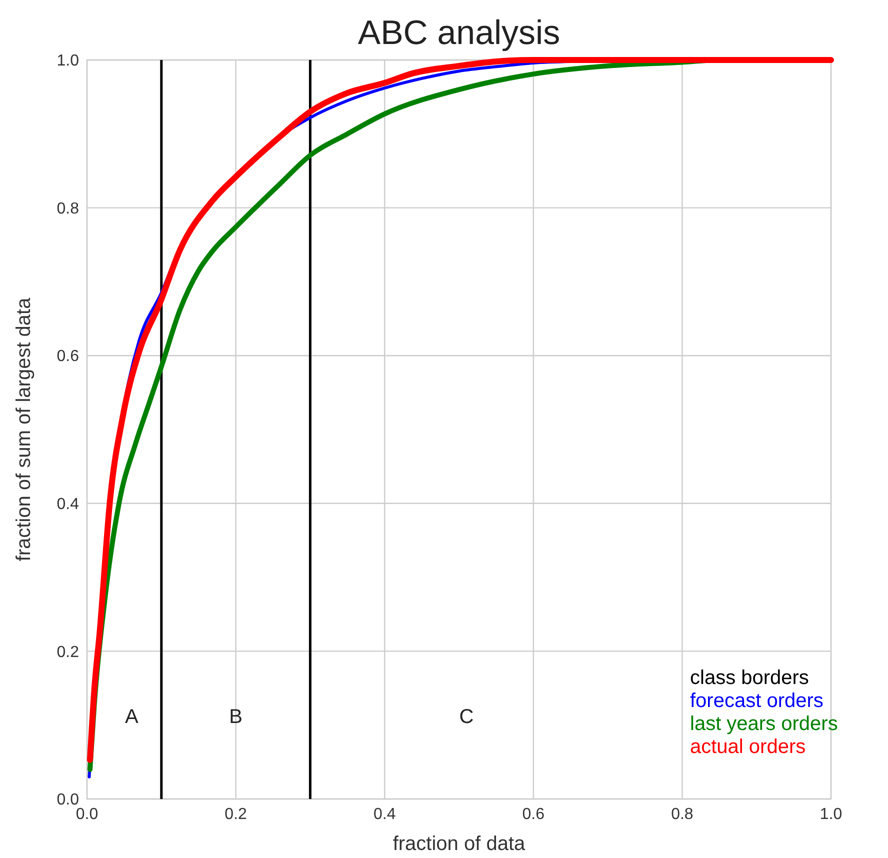 Image resolution: width=888 pixels, height=858 pixels. Describe the element at coordinates (68, 61) in the screenshot. I see `y-tick-label: 1.0` at that location.